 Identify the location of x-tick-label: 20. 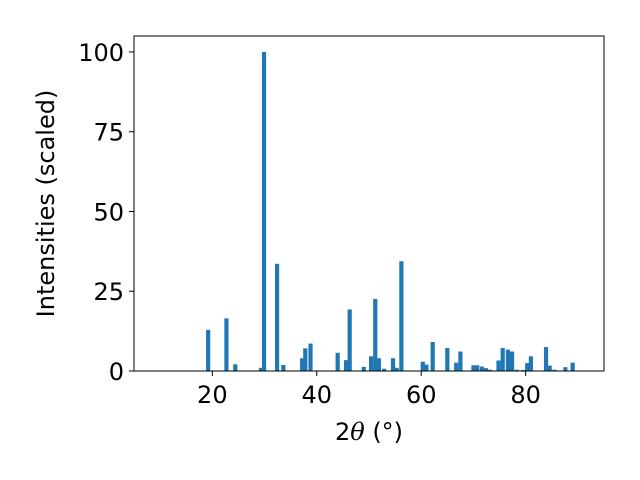
(212, 395).